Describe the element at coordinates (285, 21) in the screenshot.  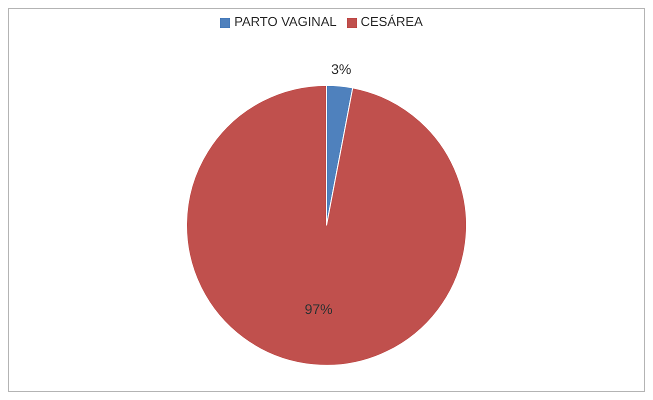
I see `legend-label: PARTO VAGINAL` at that location.